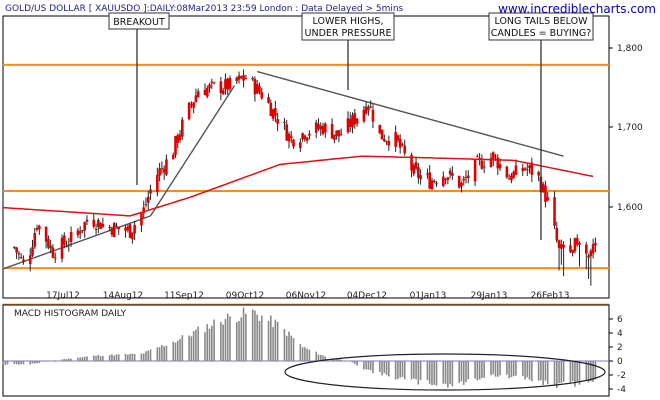 Image resolution: width=660 pixels, height=400 pixels. Describe the element at coordinates (630, 208) in the screenshot. I see `y-tick-label: 1,600` at that location.